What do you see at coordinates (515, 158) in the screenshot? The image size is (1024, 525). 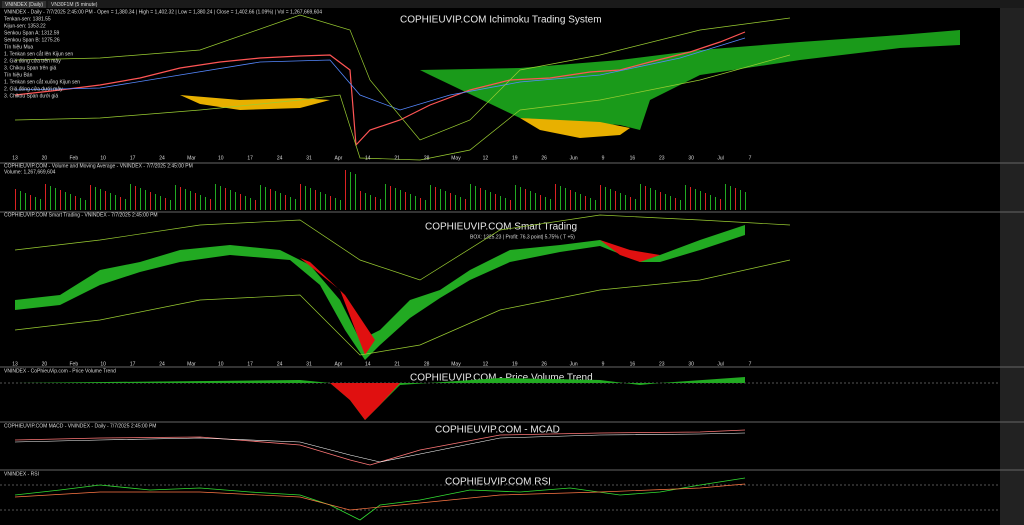 I see `date-label: 19` at bounding box center [515, 158].